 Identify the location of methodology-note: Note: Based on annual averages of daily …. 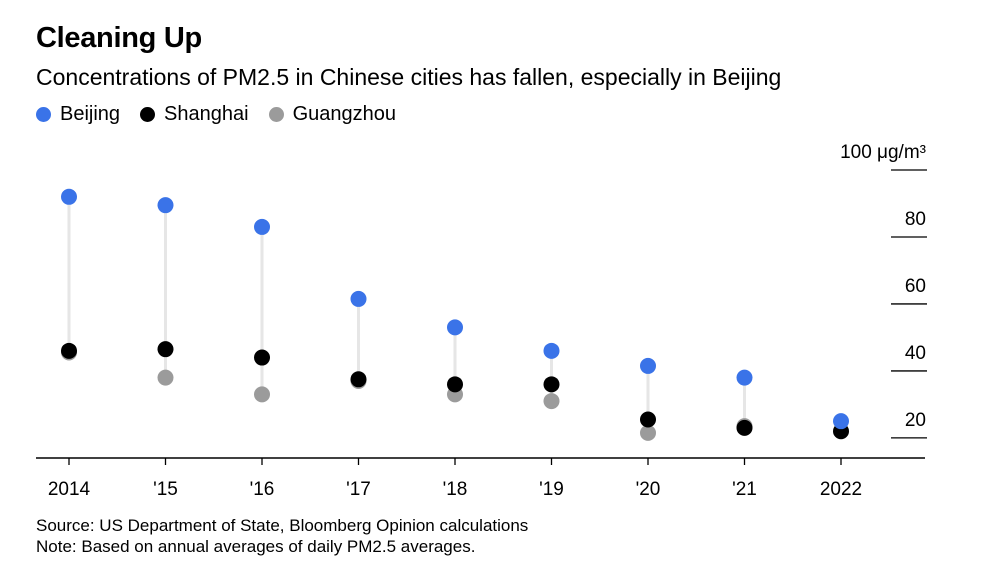
(256, 546).